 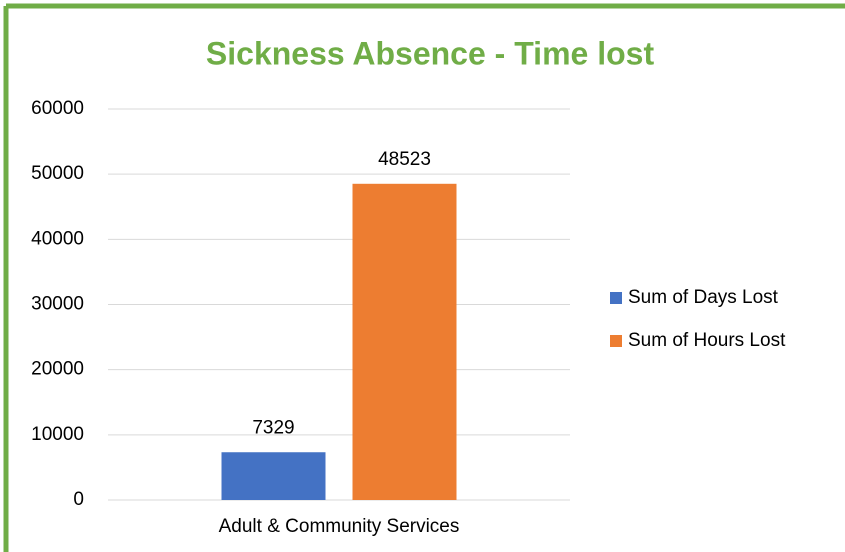 I want to click on y-tick-label: 60000, so click(x=57, y=108).